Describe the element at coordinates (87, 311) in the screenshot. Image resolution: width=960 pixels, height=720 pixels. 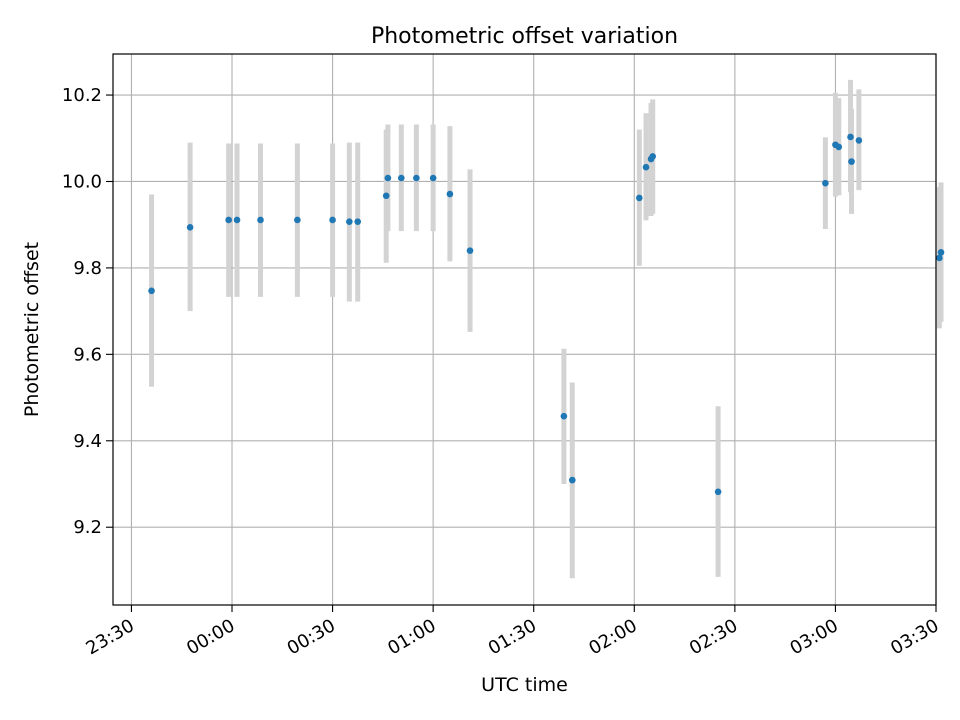
I see `y-axis-ticks: 9.2 9.4 9.6 9.8 10.0 10.2` at that location.